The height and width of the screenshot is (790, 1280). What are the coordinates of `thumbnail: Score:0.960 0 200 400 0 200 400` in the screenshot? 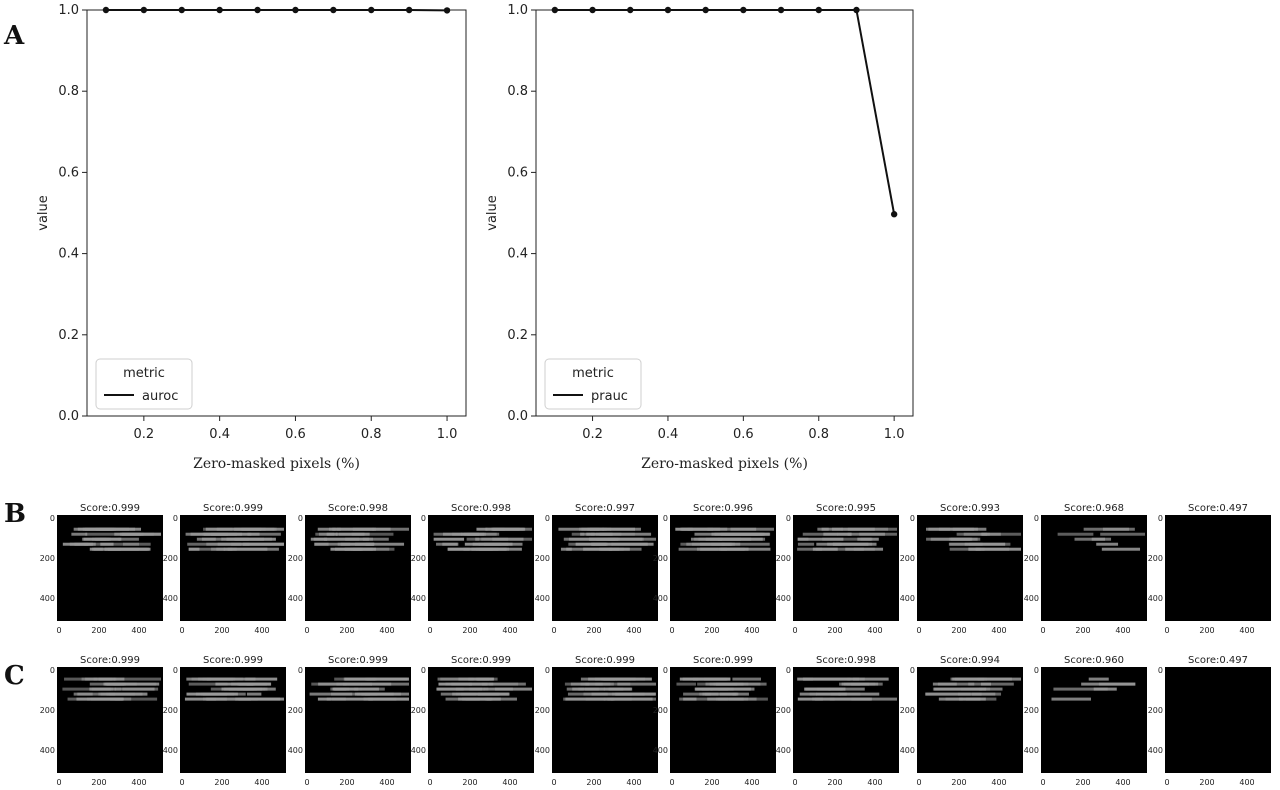 It's located at (1085, 721).